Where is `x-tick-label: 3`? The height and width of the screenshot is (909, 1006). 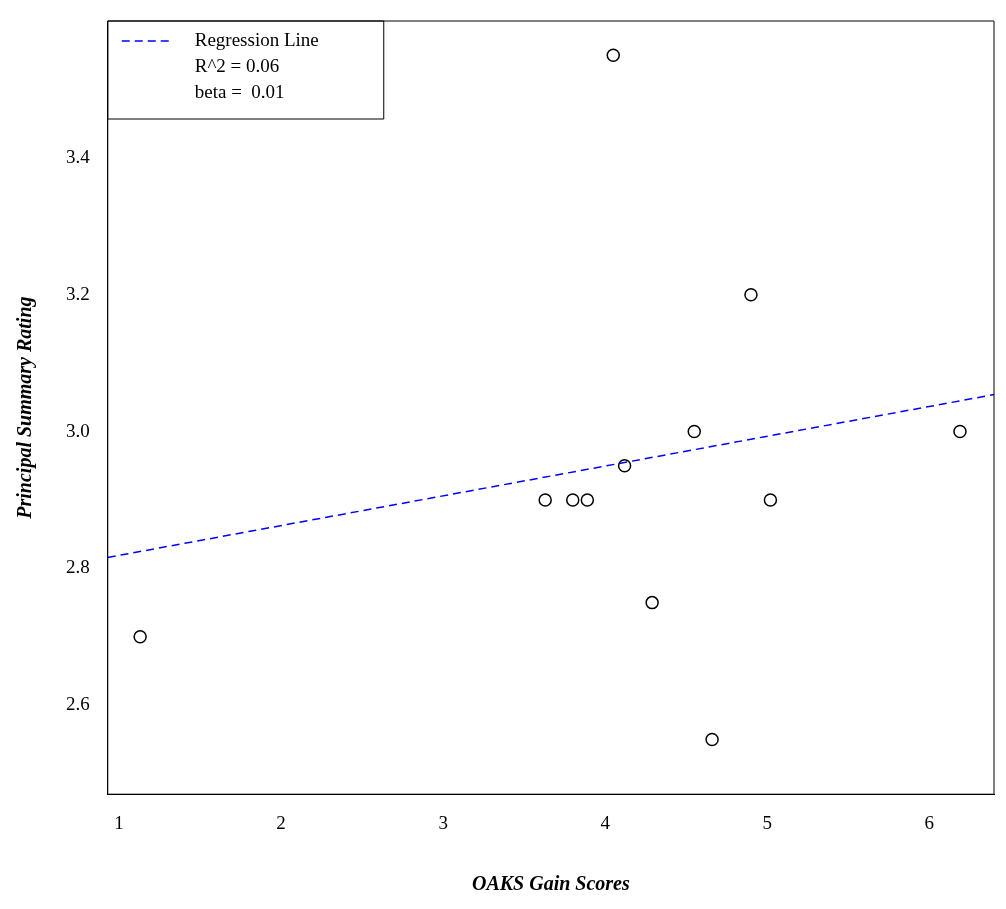
x-tick-label: 3 is located at coordinates (443, 822).